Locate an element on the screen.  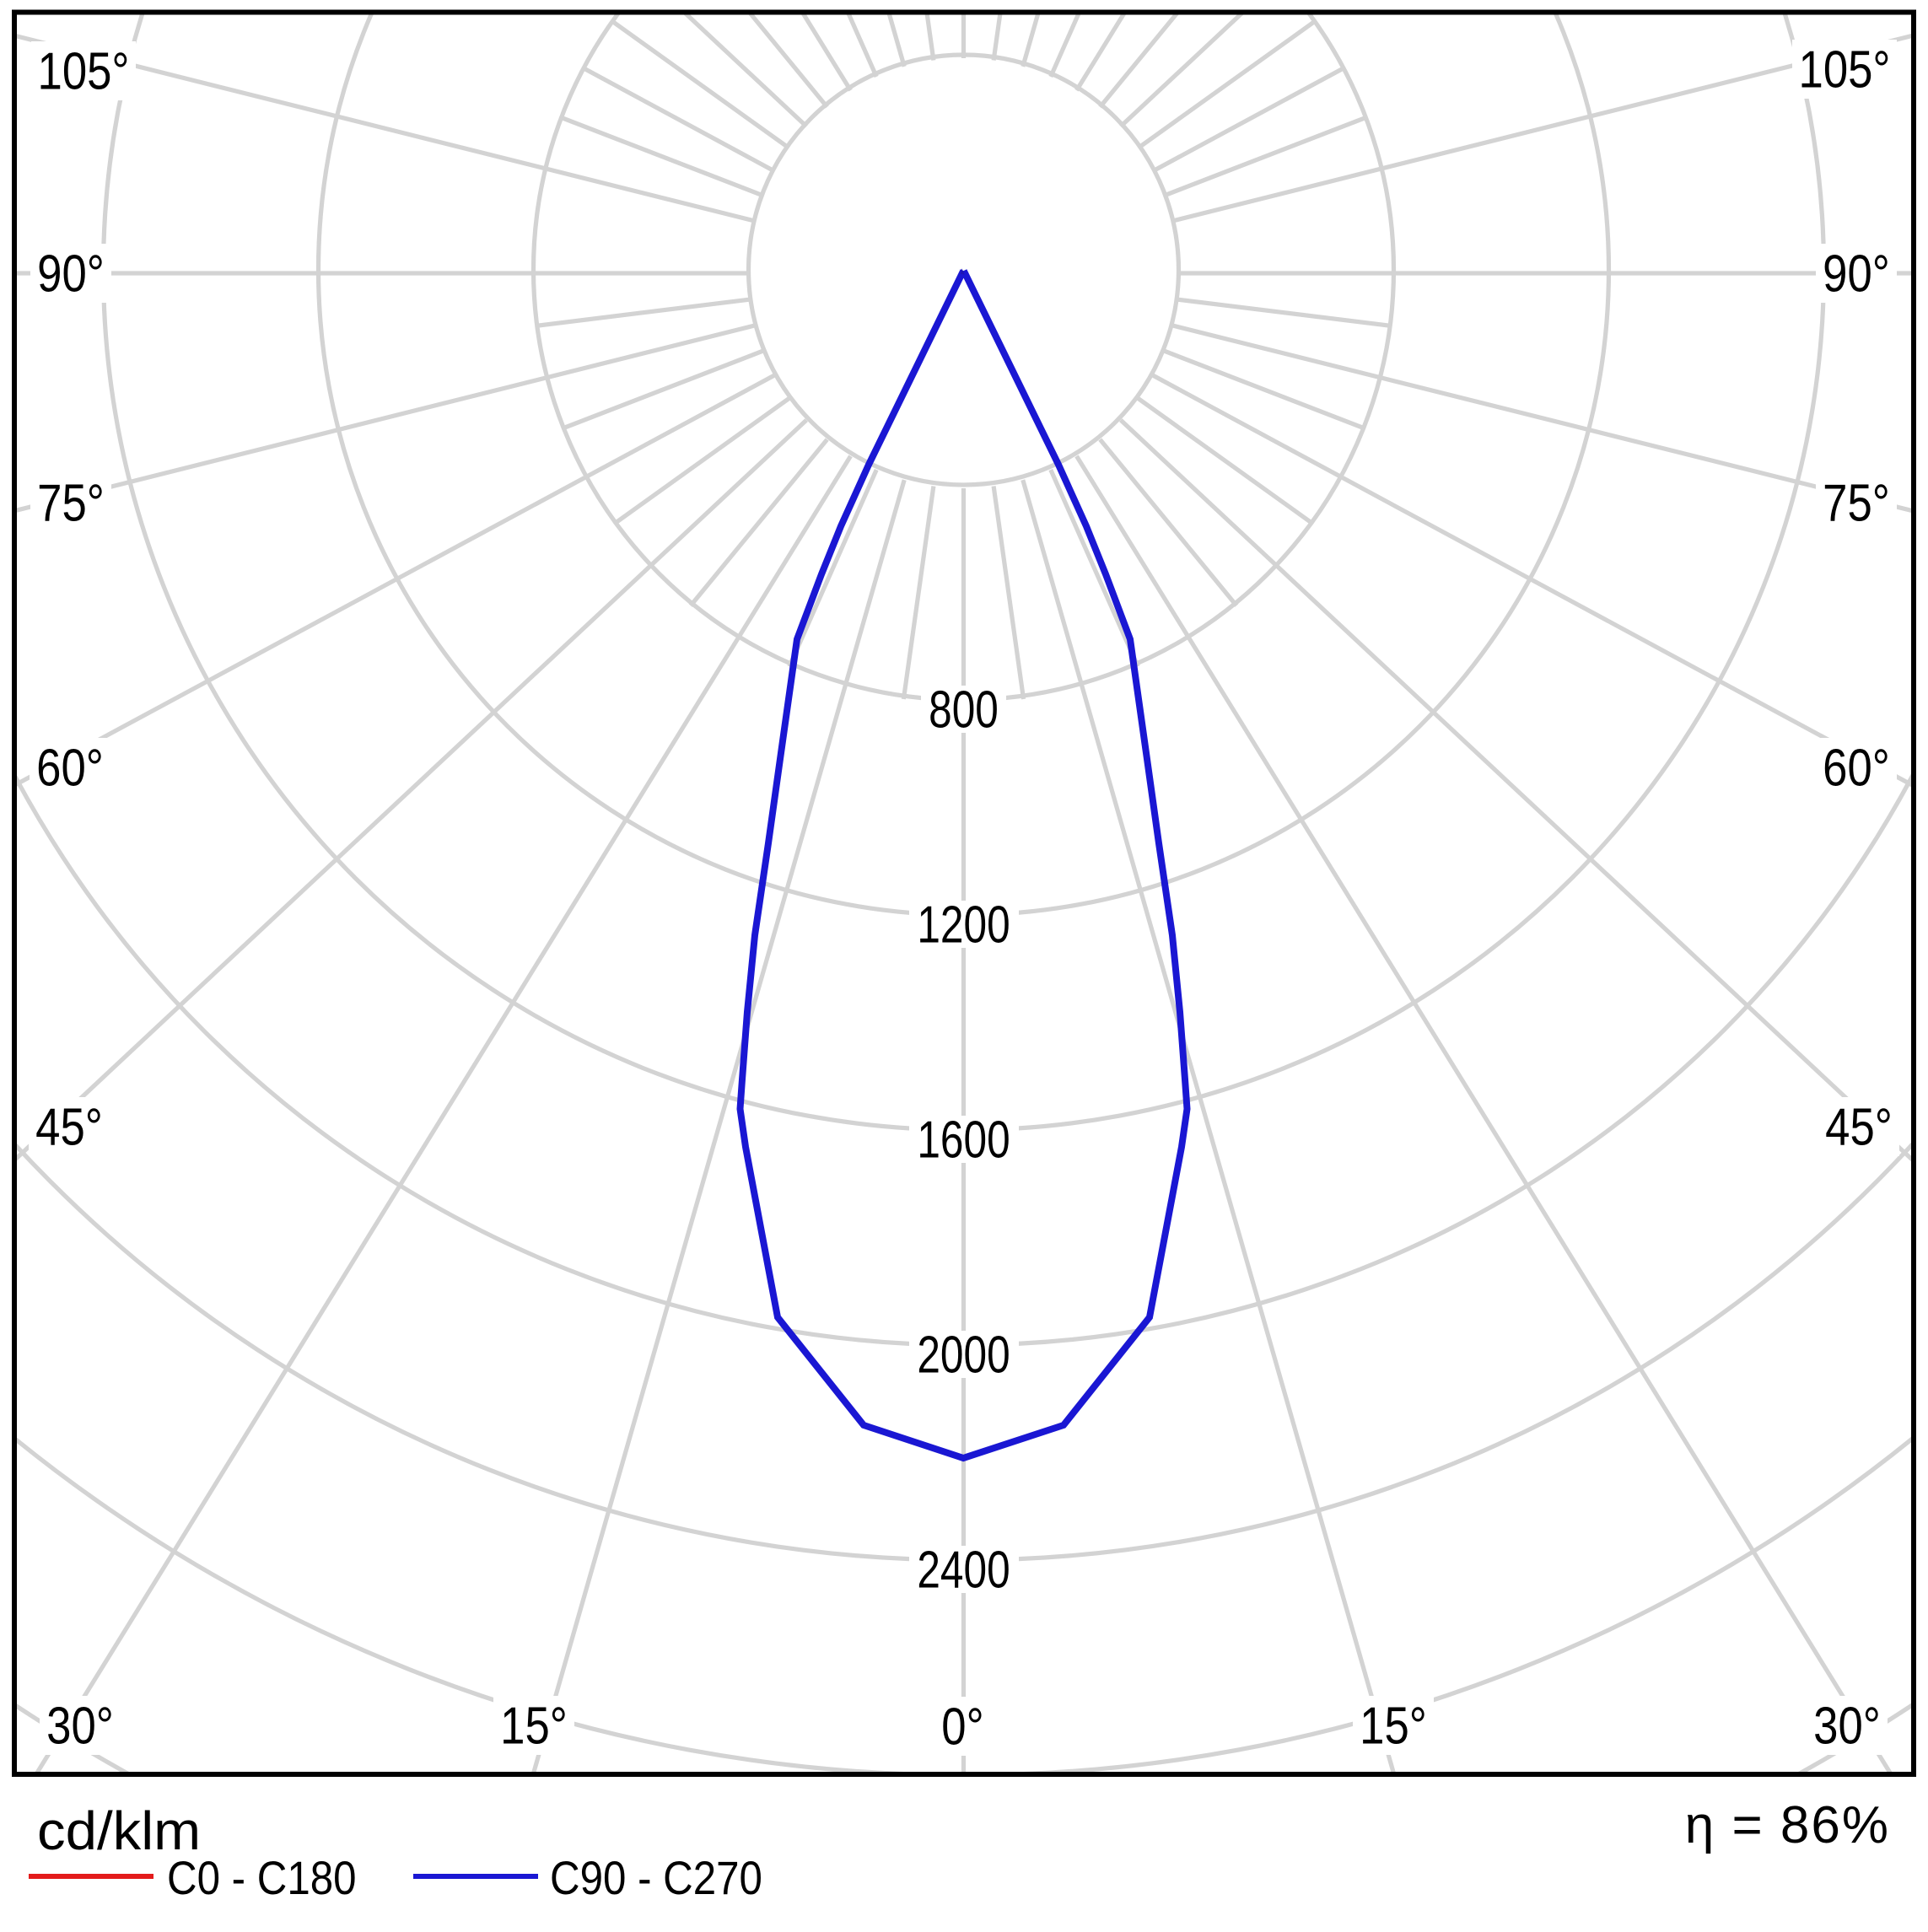
svg-text: 2000 is located at coordinates (963, 1355).